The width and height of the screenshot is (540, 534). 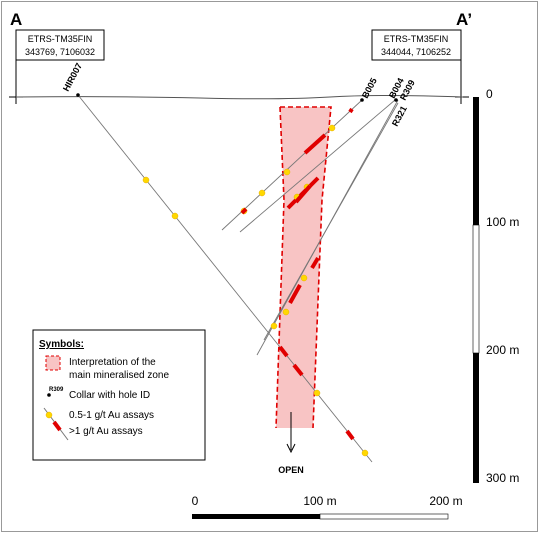 What do you see at coordinates (61, 344) in the screenshot?
I see `legend-title: Symbols:` at bounding box center [61, 344].